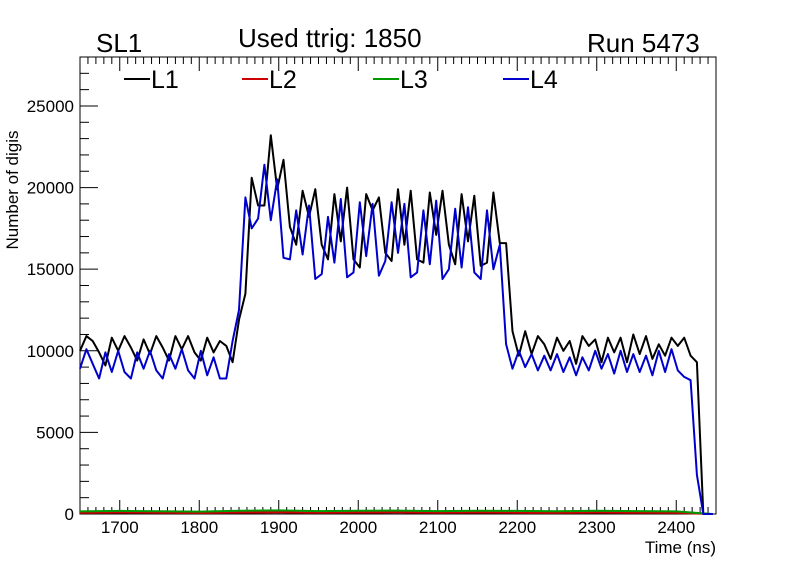  I want to click on x-tick-label: 2200, so click(517, 527).